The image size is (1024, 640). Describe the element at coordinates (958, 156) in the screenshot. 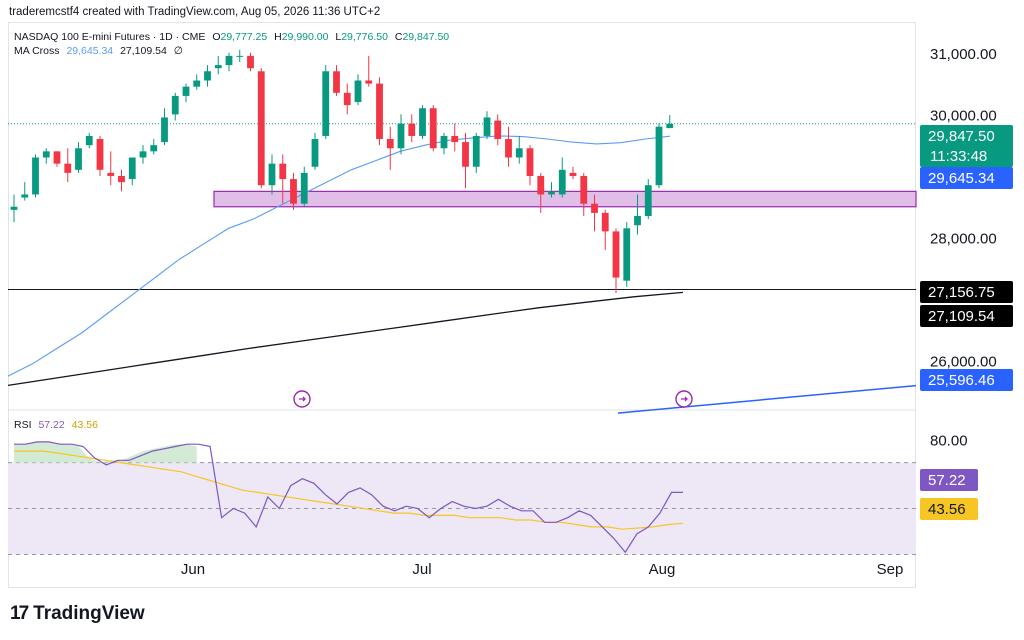

I see `countdown-text: 11:33:48` at that location.